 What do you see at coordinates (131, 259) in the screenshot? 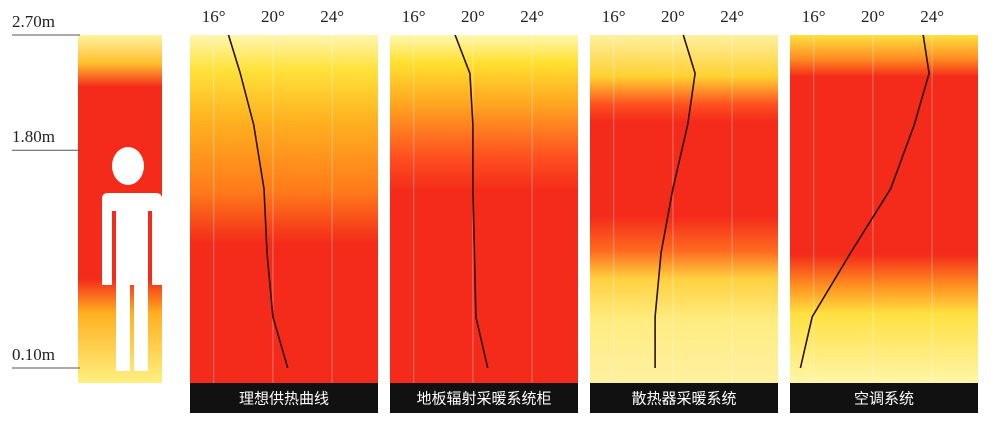
I see `person-icon` at bounding box center [131, 259].